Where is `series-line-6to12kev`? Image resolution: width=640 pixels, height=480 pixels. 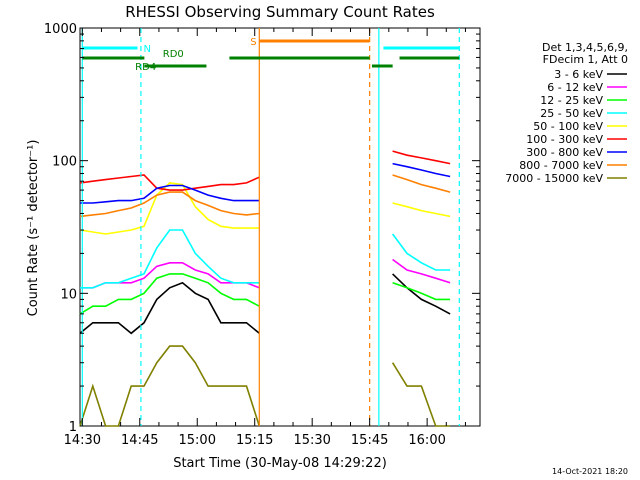 series-line-6to12kev is located at coordinates (170, 275).